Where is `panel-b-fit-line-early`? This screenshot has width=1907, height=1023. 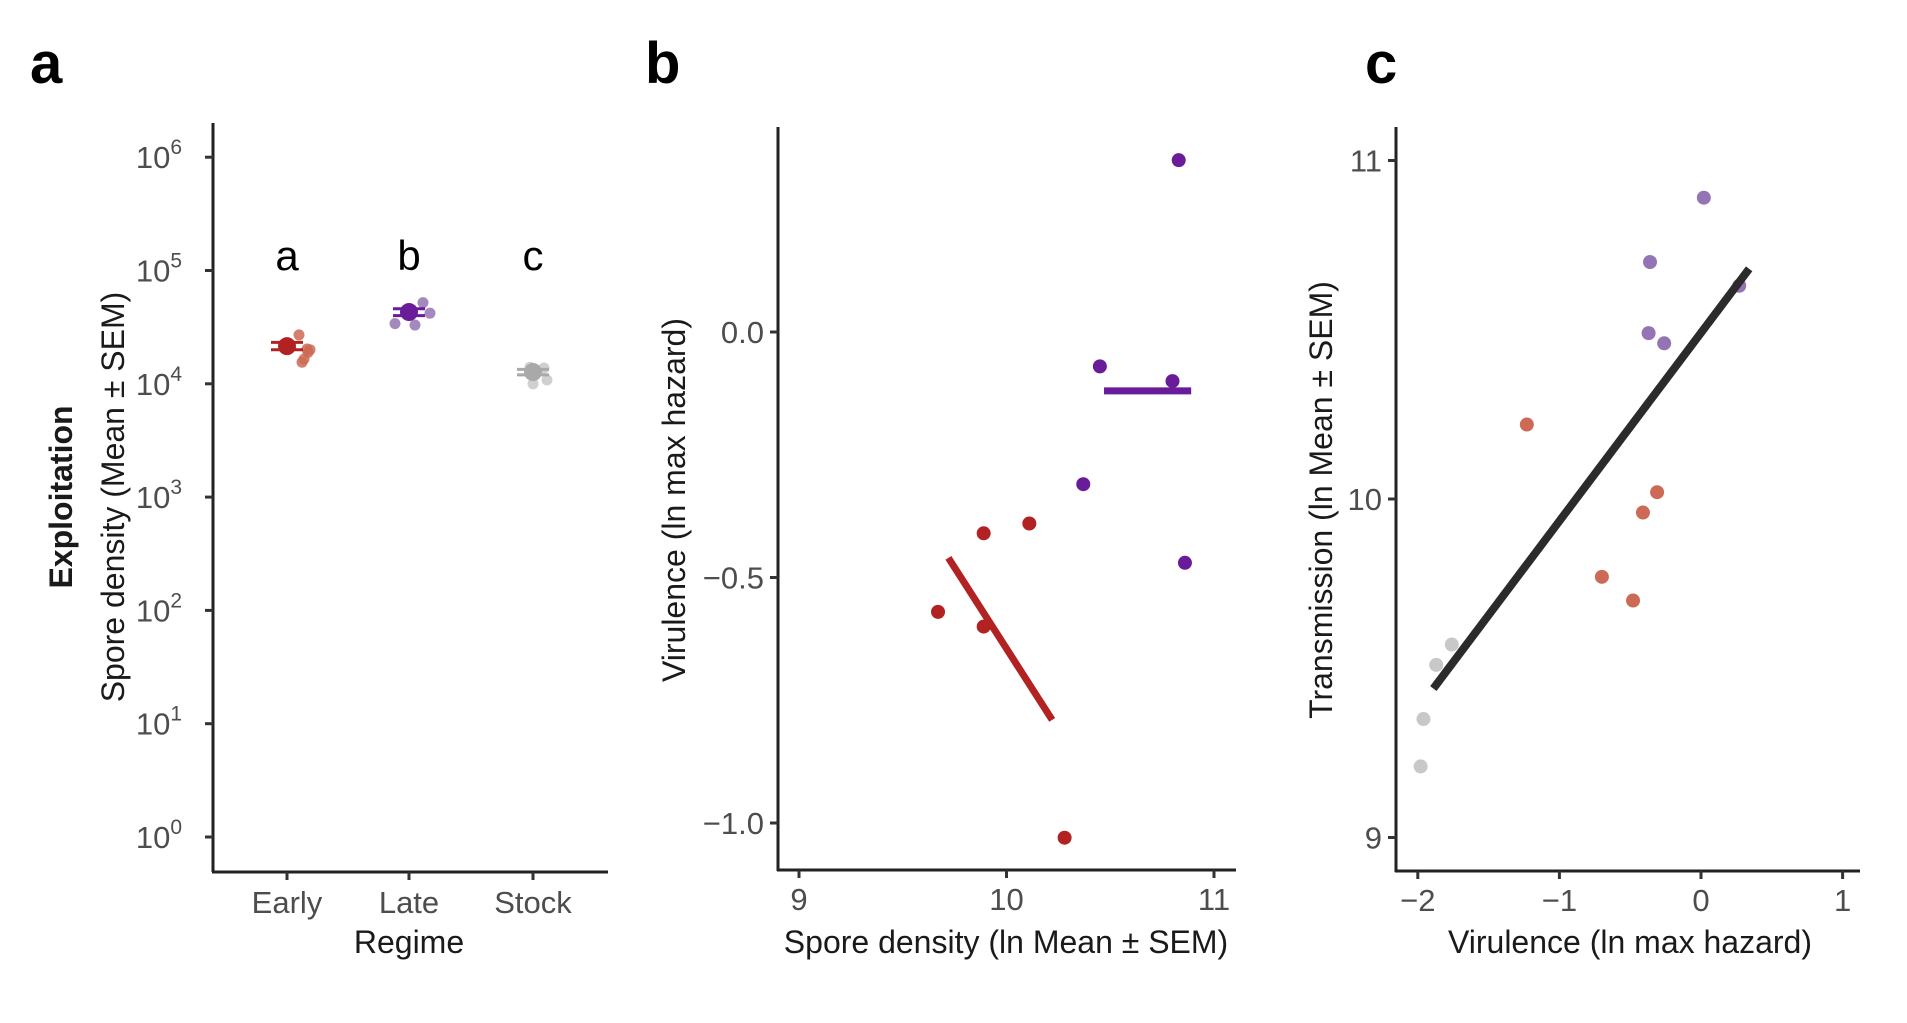
panel-b-fit-line-early is located at coordinates (1000, 638).